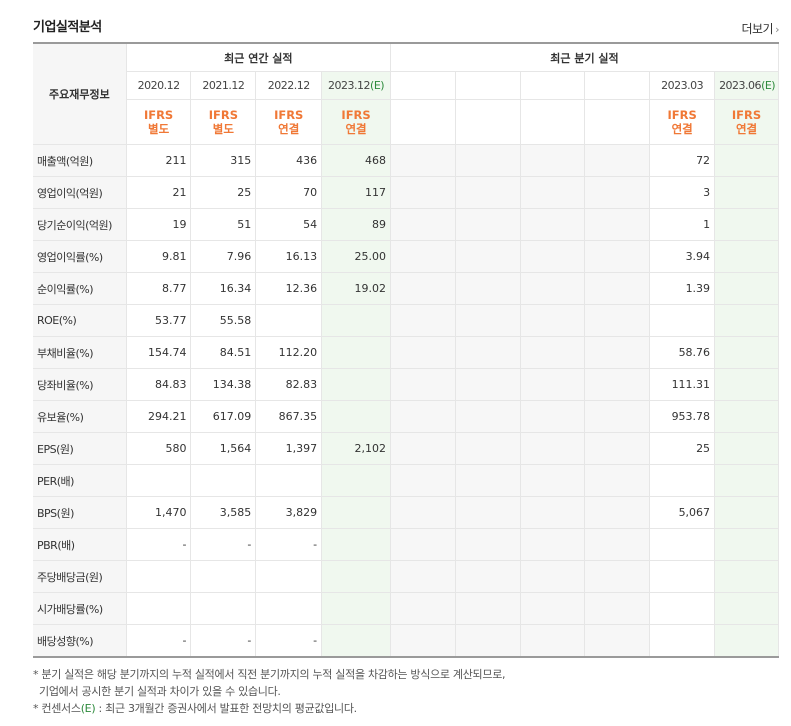  What do you see at coordinates (67, 27) in the screenshot?
I see `section-title: 기업실적분석` at bounding box center [67, 27].